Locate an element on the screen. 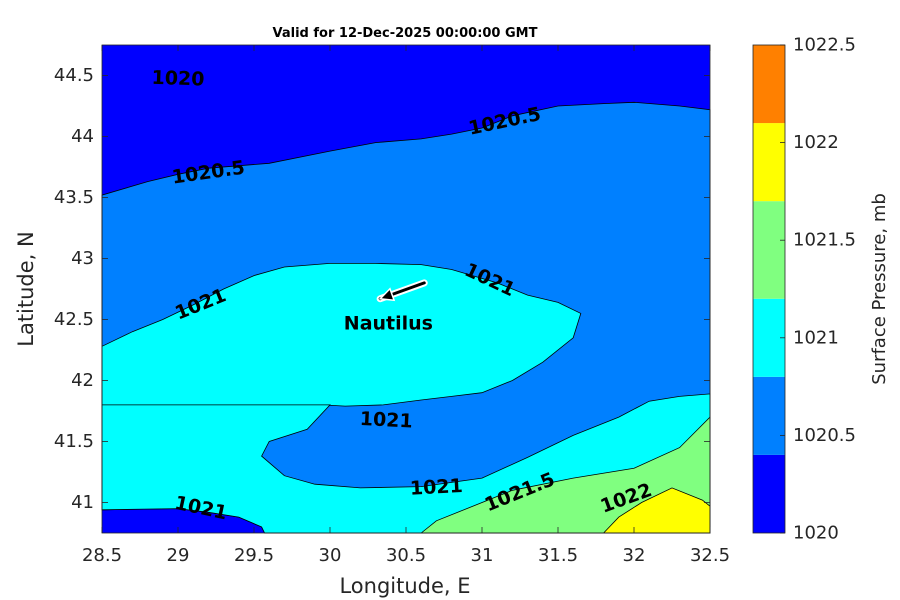  y-tick-label: 43 is located at coordinates (82, 258).